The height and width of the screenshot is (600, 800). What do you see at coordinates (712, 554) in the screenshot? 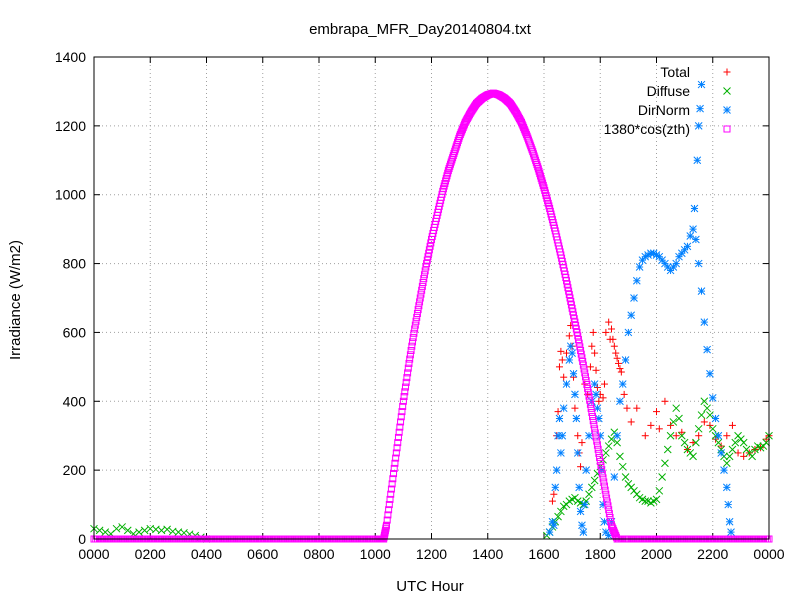
I see `x-tick-label: 2200` at bounding box center [712, 554].